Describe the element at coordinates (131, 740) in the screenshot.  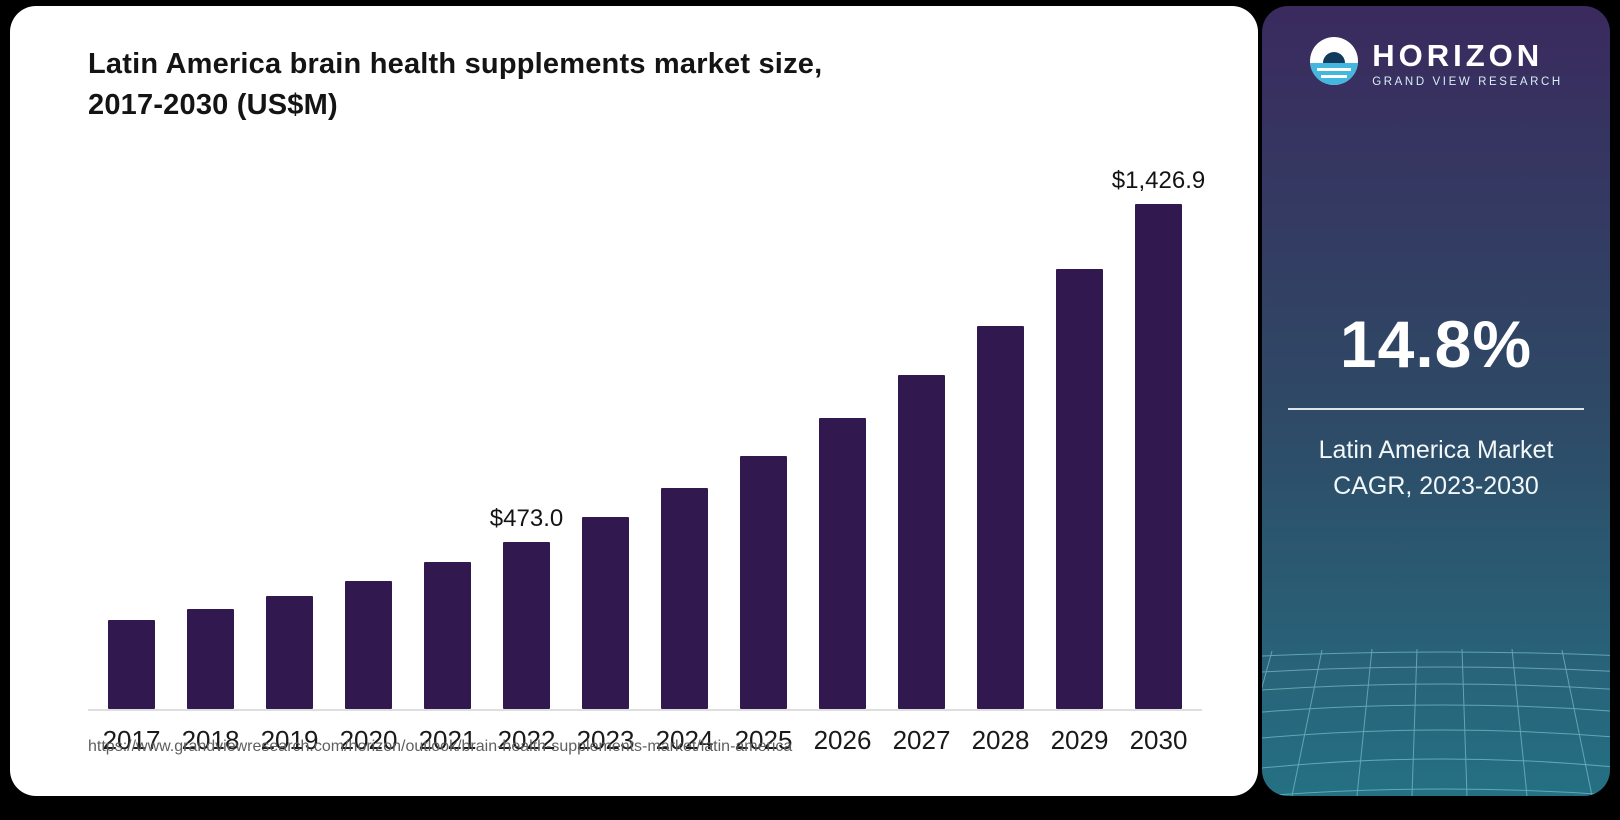
I see `x-label-2017: 2017` at that location.